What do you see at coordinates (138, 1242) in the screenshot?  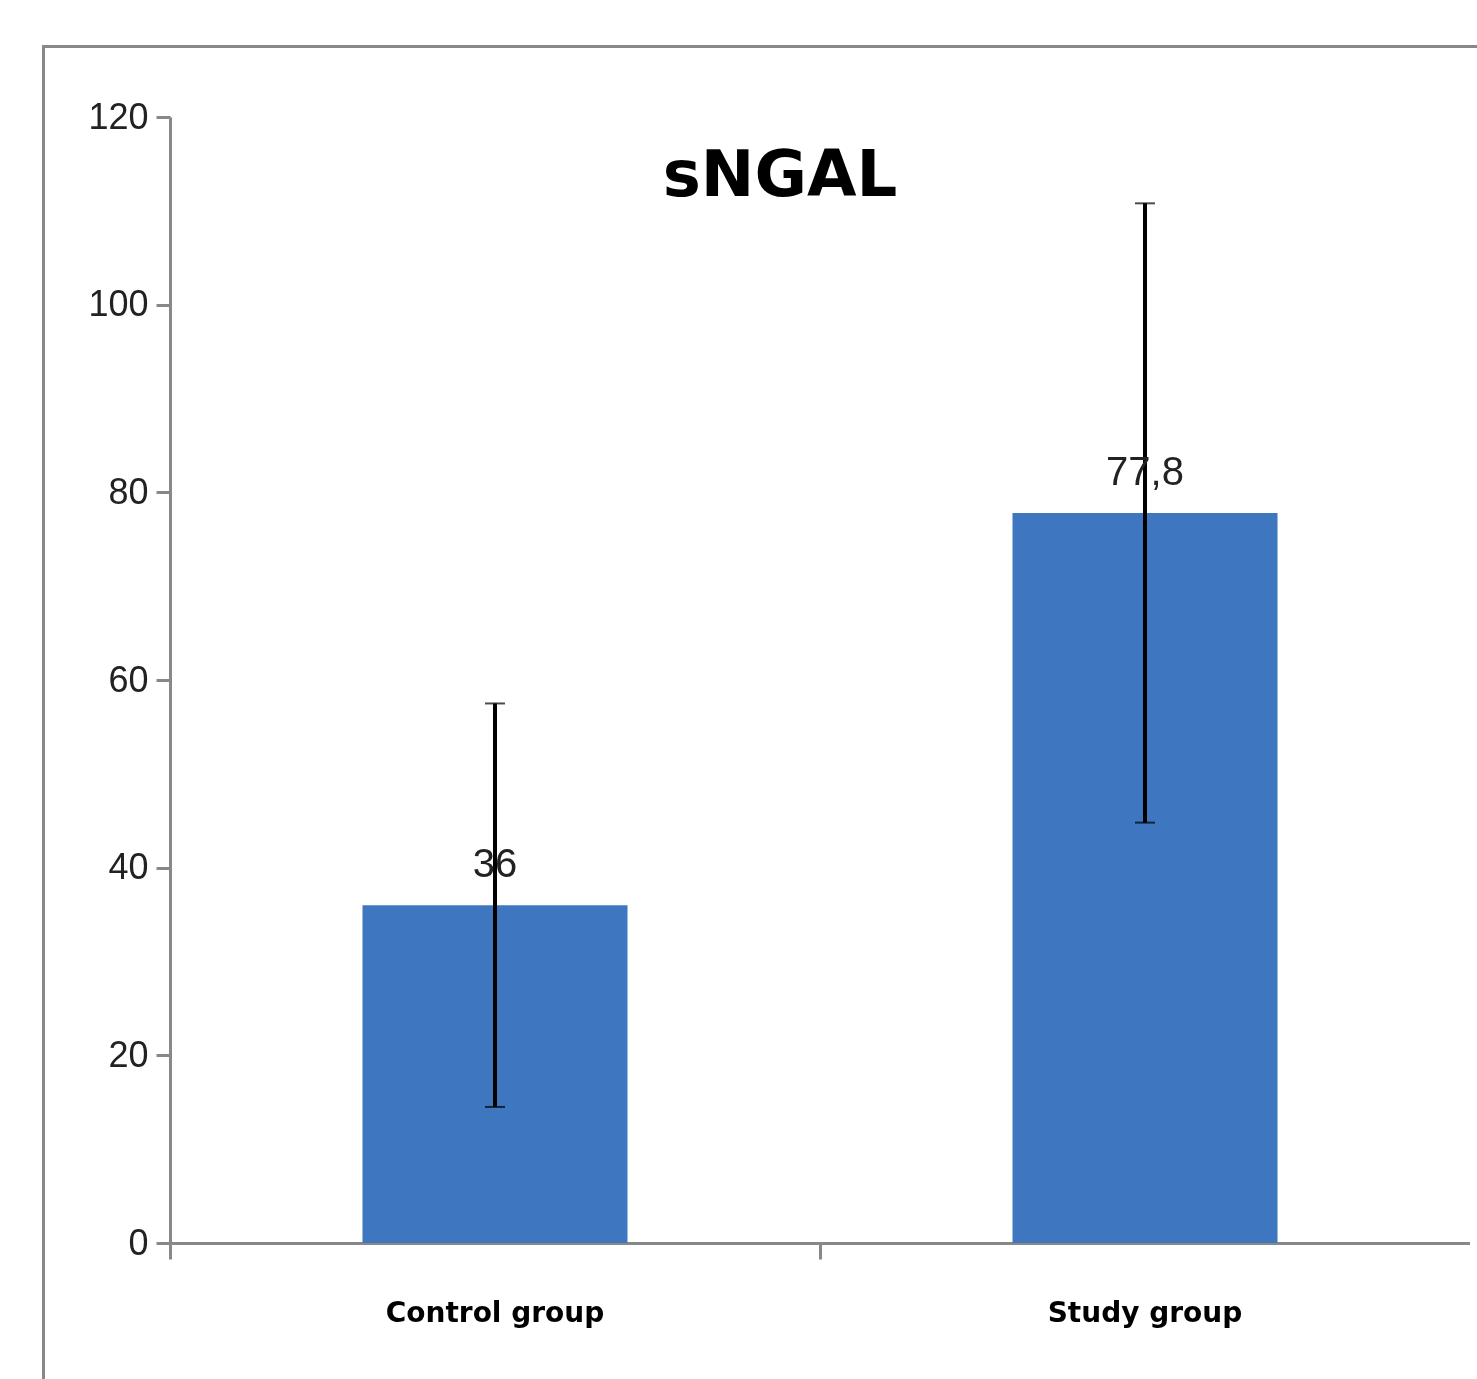 I see `y-tick-label: 0` at bounding box center [138, 1242].